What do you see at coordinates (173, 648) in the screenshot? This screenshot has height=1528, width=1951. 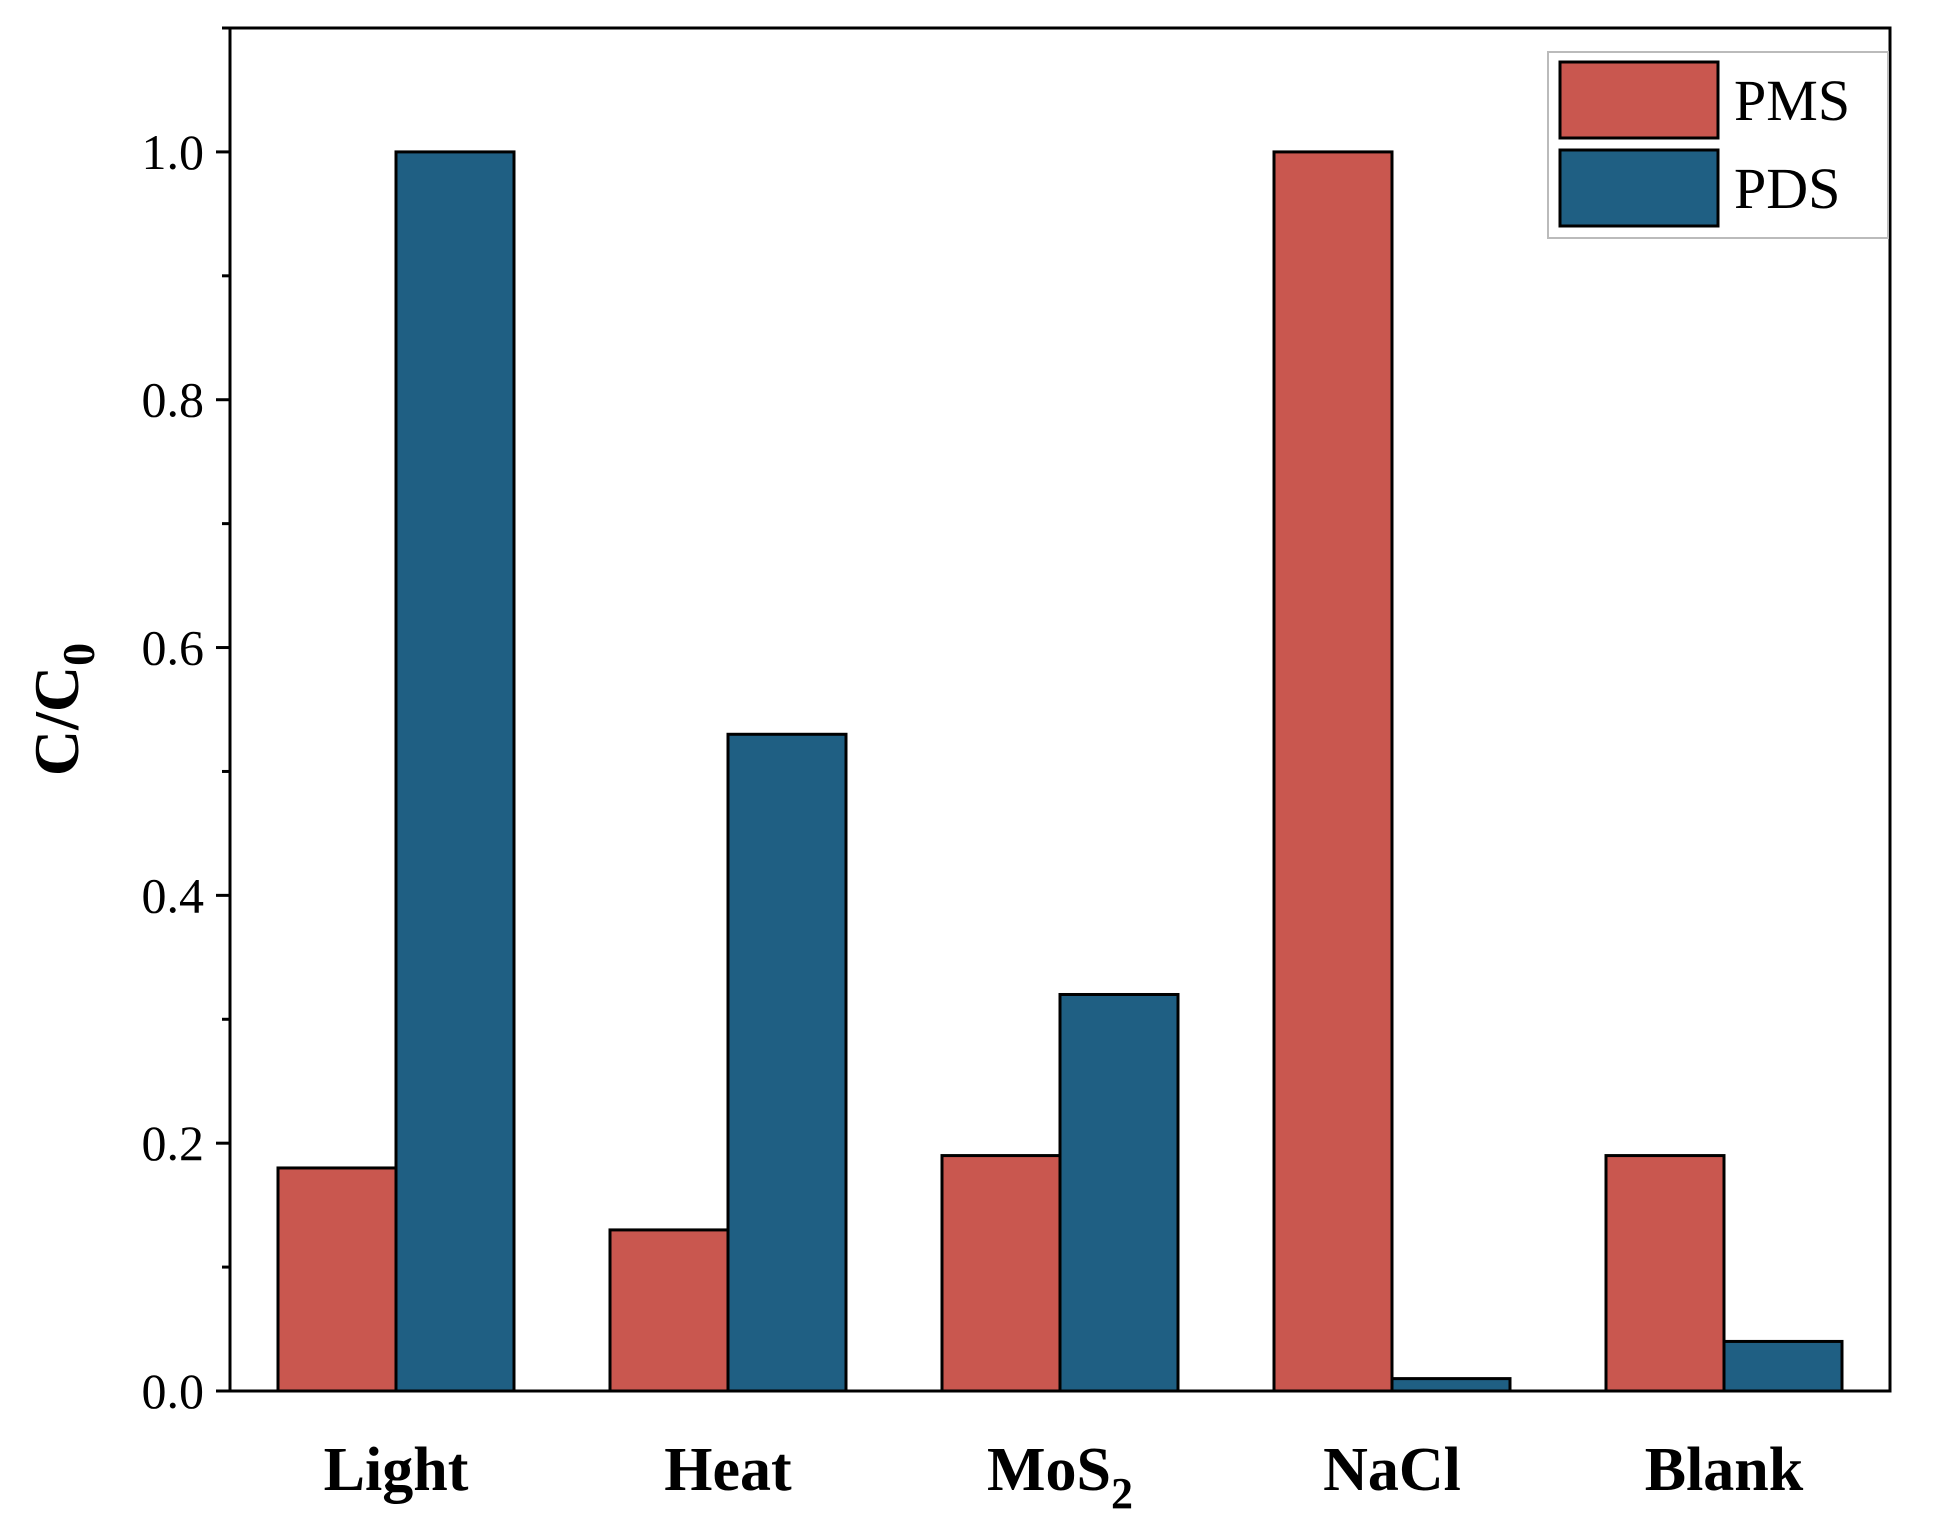 I see `y-tick-label: 0.6` at bounding box center [173, 648].